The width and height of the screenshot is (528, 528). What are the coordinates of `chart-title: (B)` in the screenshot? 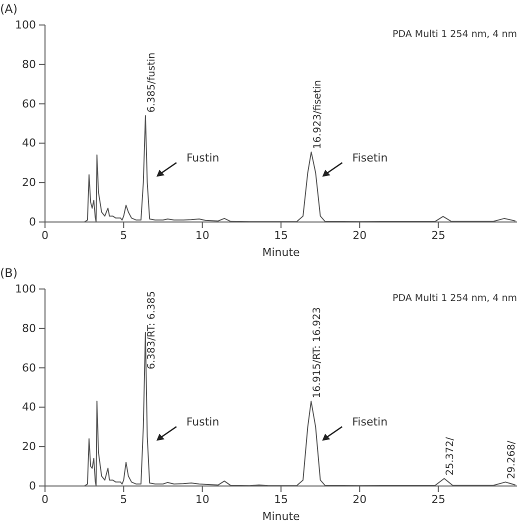 It's located at (9, 273).